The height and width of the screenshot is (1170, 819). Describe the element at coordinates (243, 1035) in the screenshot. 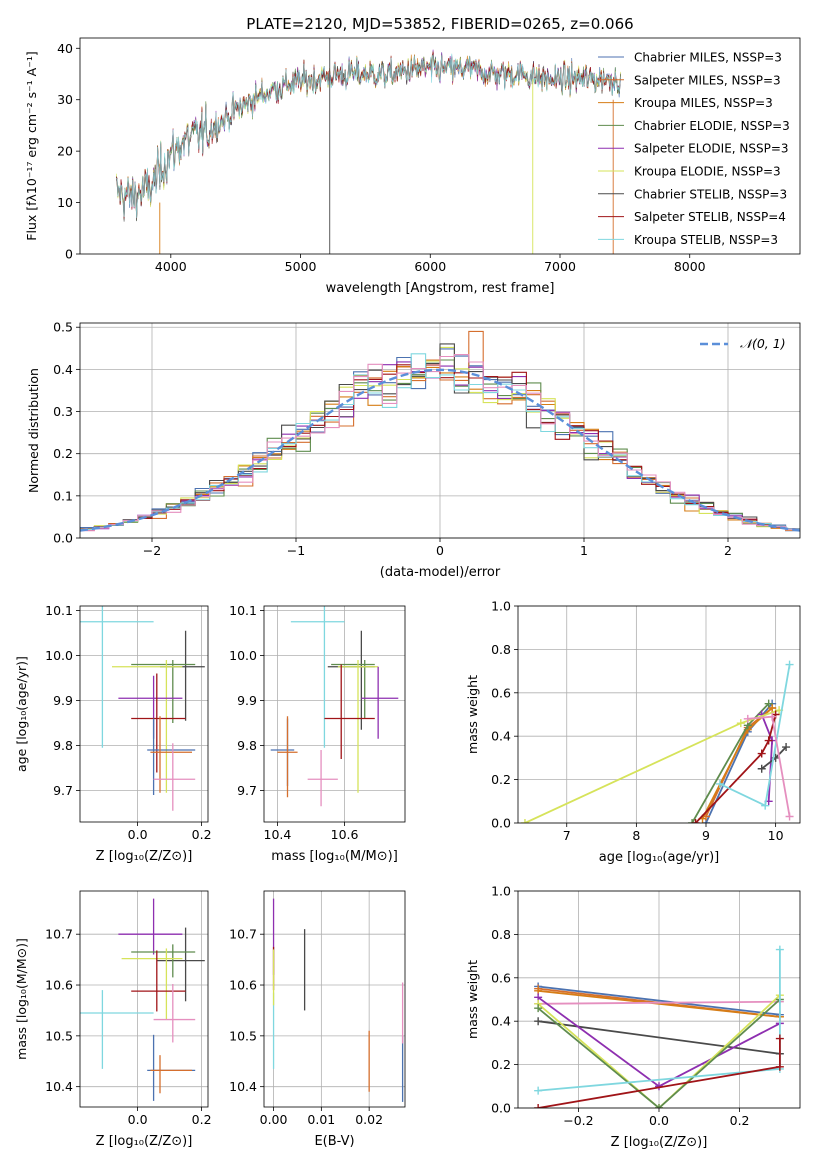

I see `y-tick-label: 10.5` at that location.